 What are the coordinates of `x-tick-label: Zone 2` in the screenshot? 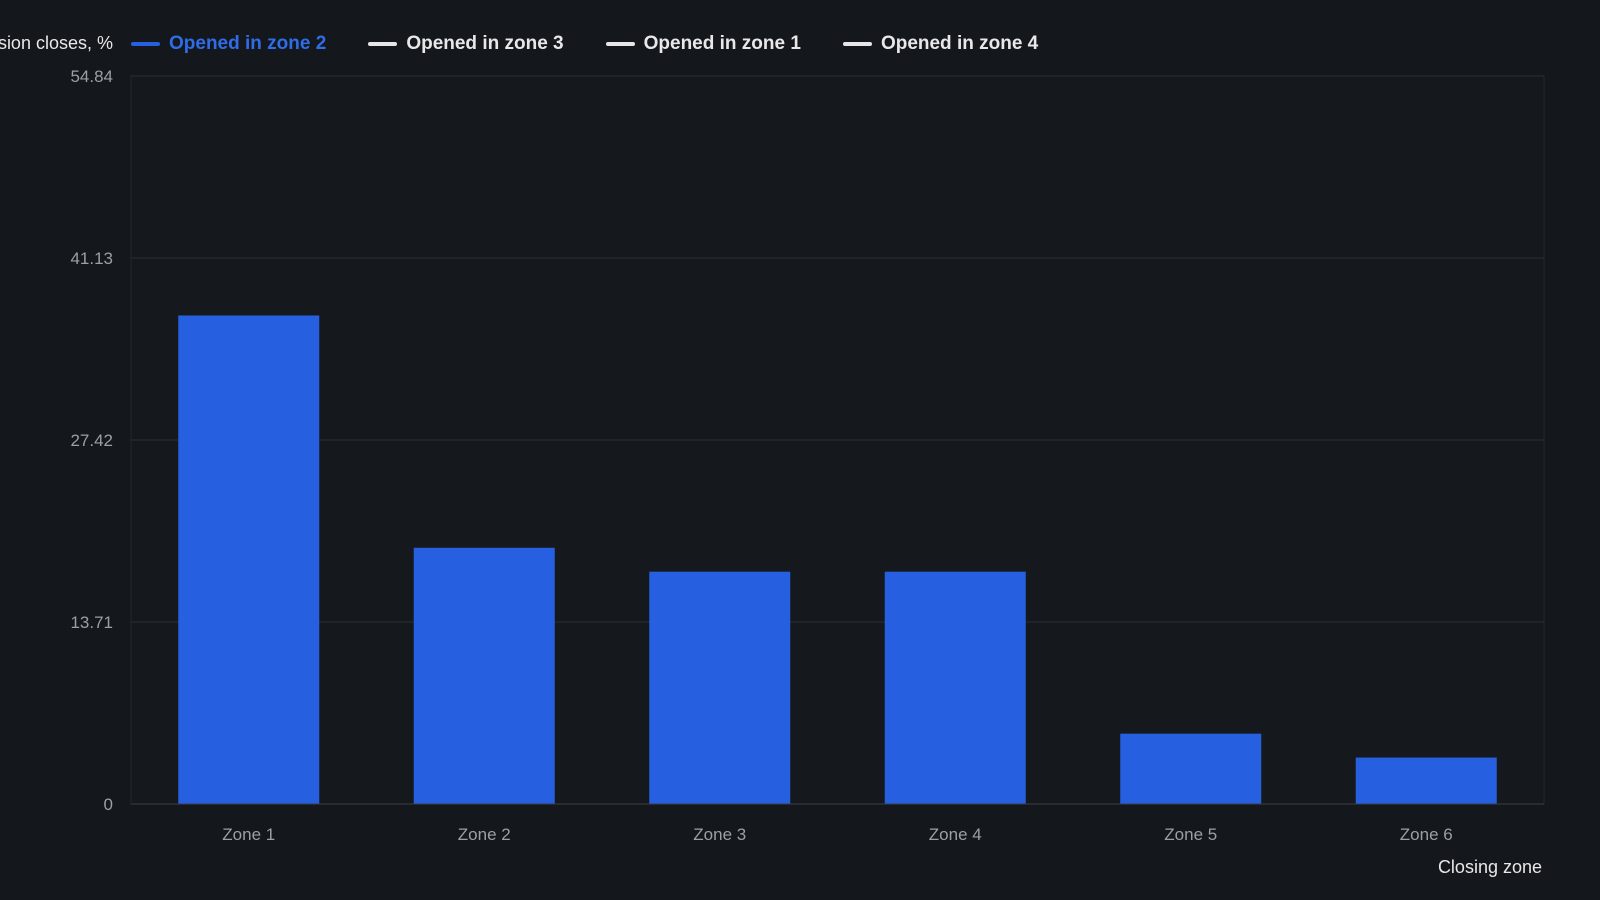 It's located at (484, 834).